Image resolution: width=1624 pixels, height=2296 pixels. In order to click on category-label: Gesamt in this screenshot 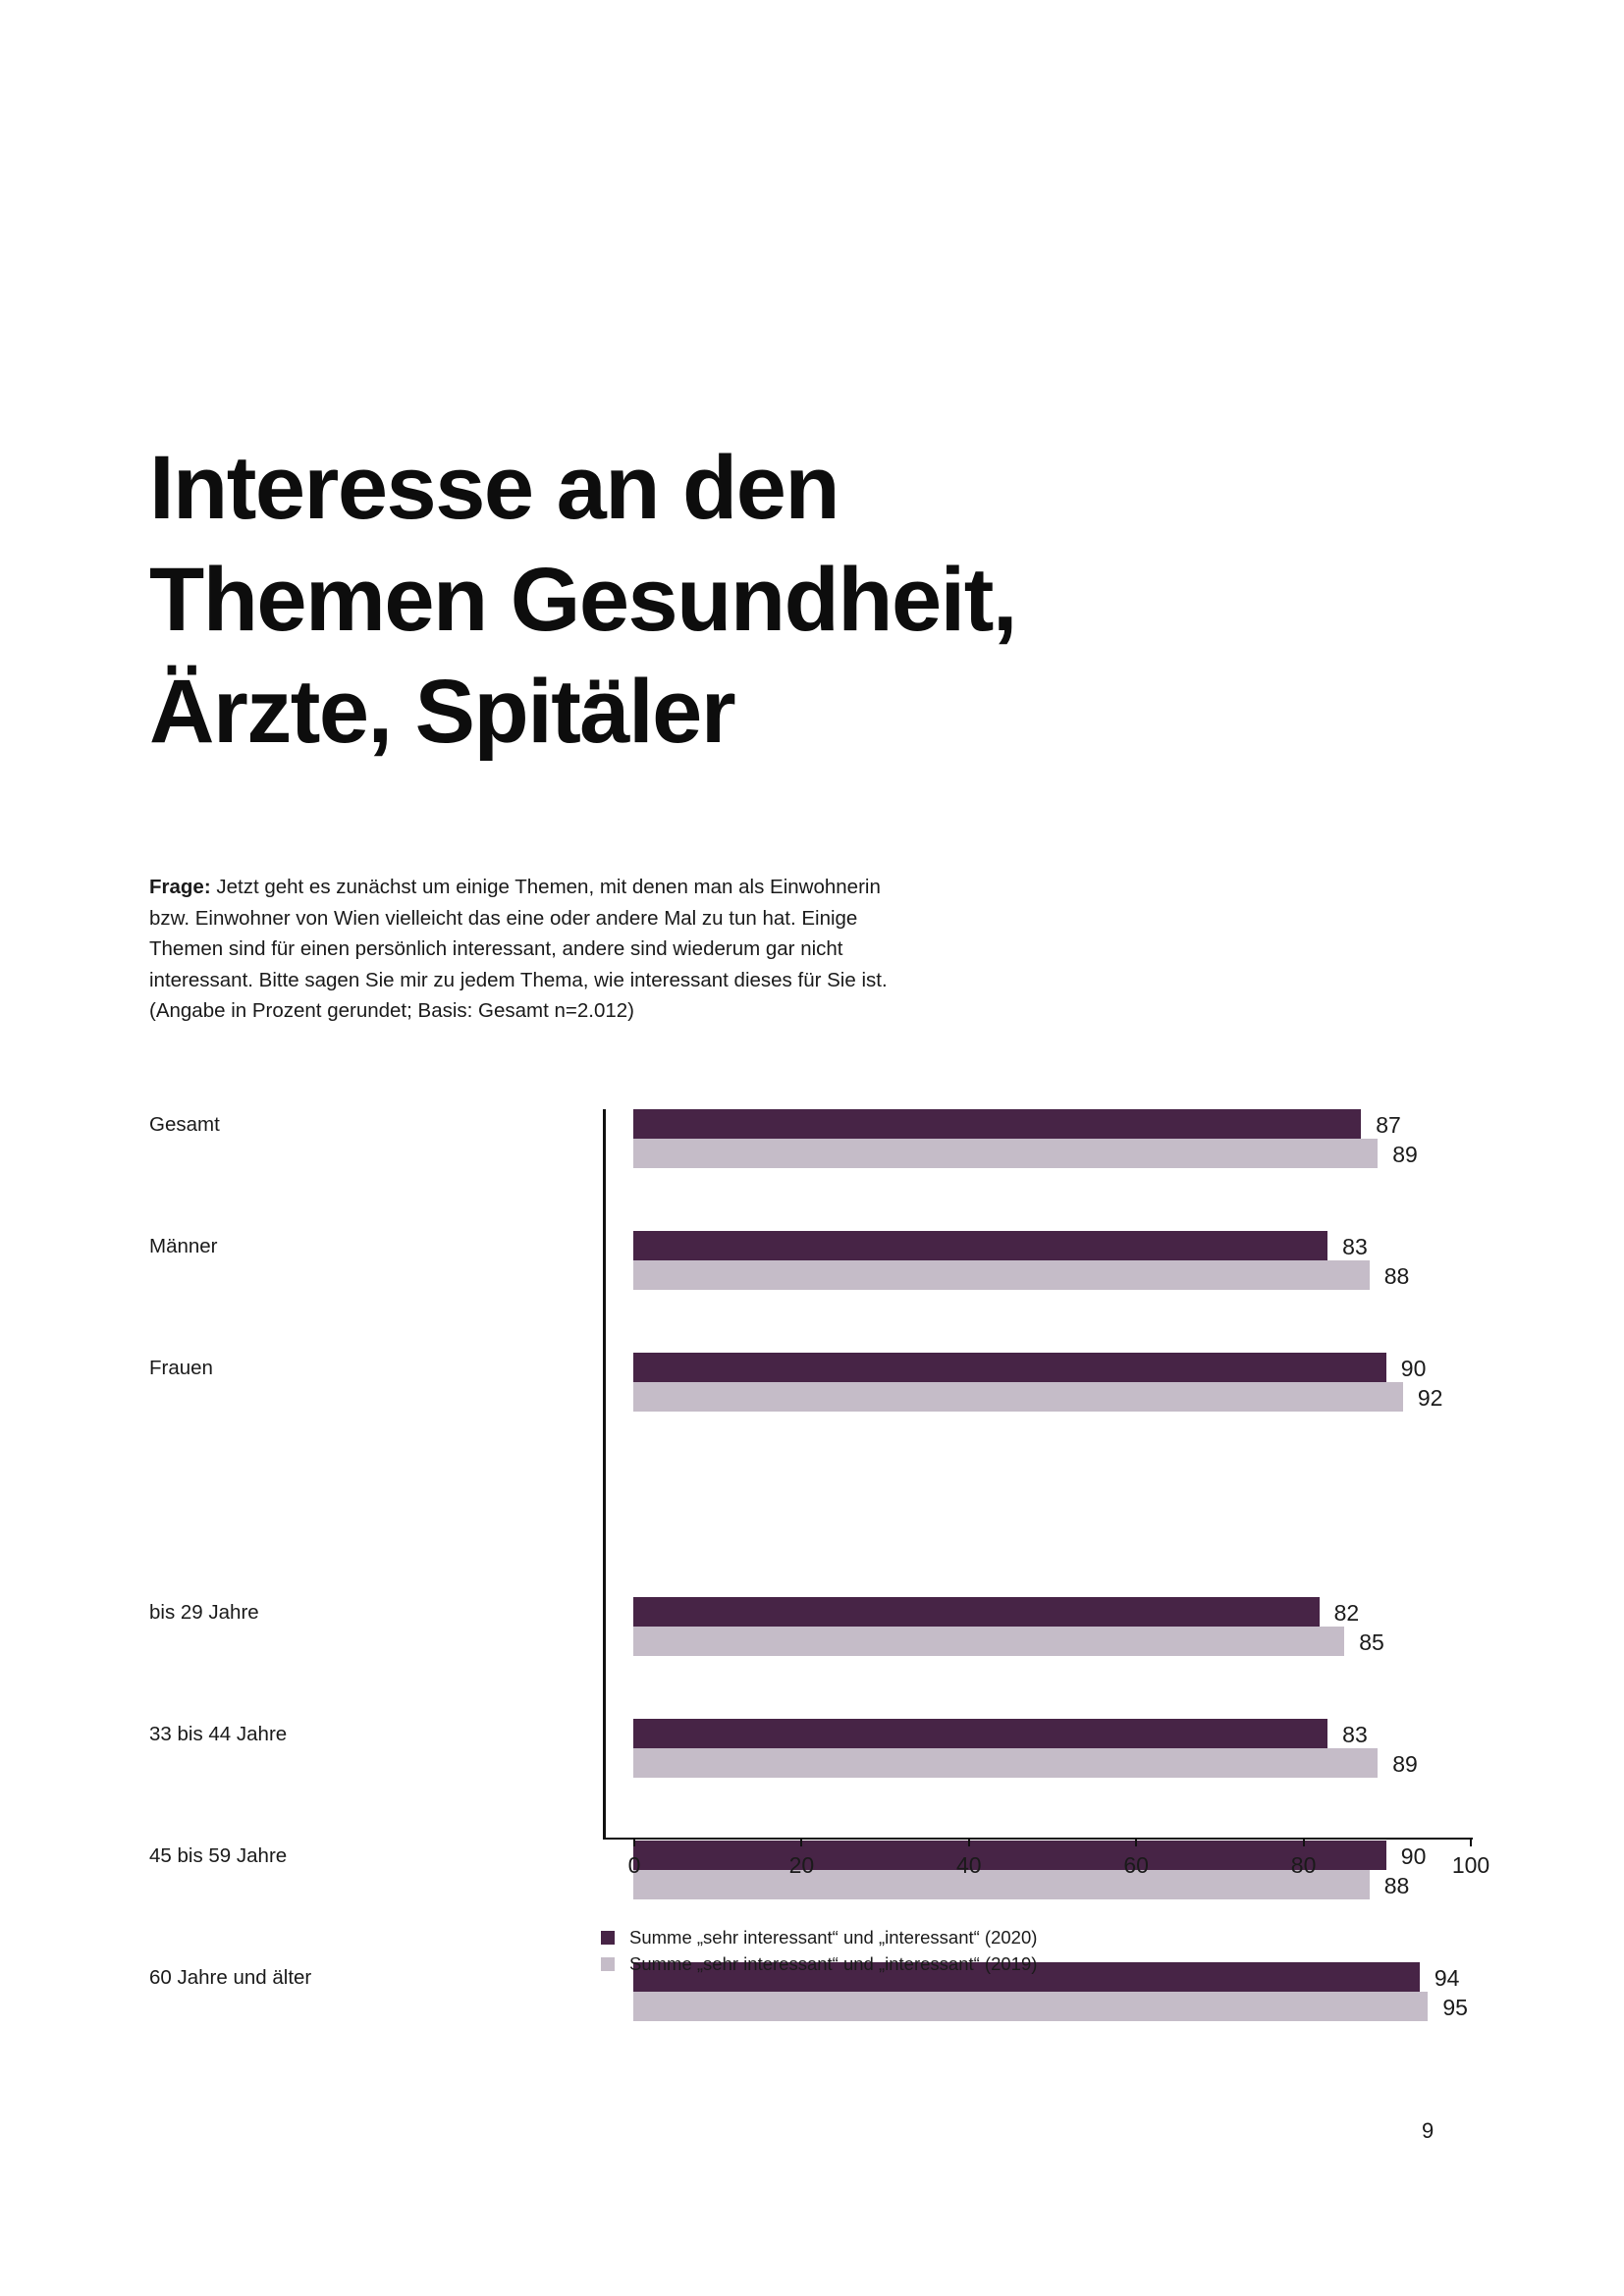, I will do `click(184, 1124)`.